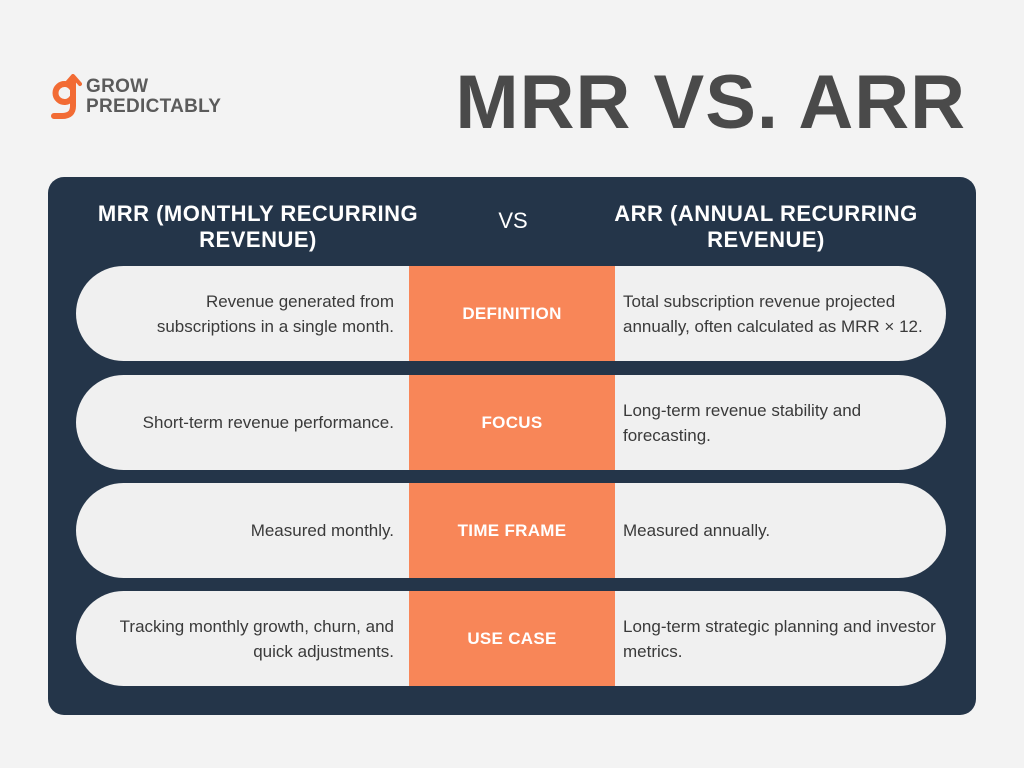 The height and width of the screenshot is (768, 1024). I want to click on brand-line-1: GROW, so click(117, 86).